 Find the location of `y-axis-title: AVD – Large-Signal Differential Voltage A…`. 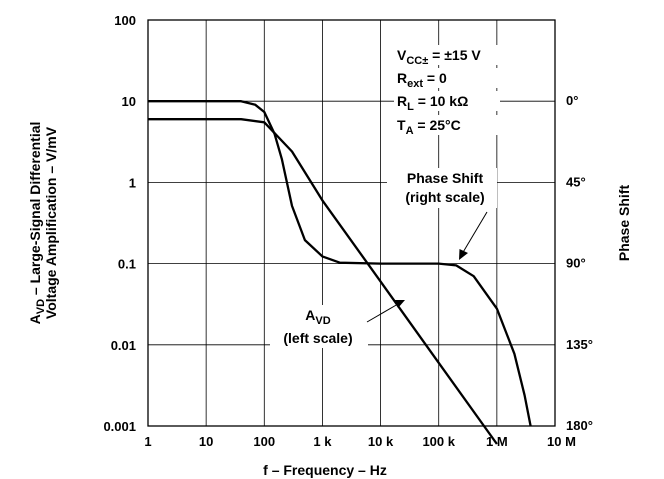

y-axis-title: AVD – Large-Signal Differential Voltage A… is located at coordinates (43, 223).